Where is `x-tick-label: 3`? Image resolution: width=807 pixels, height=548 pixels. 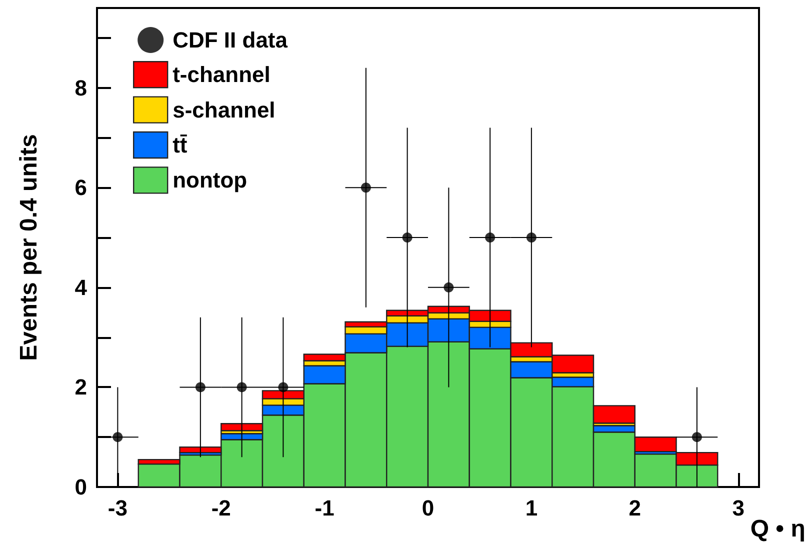 x-tick-label: 3 is located at coordinates (738, 508).